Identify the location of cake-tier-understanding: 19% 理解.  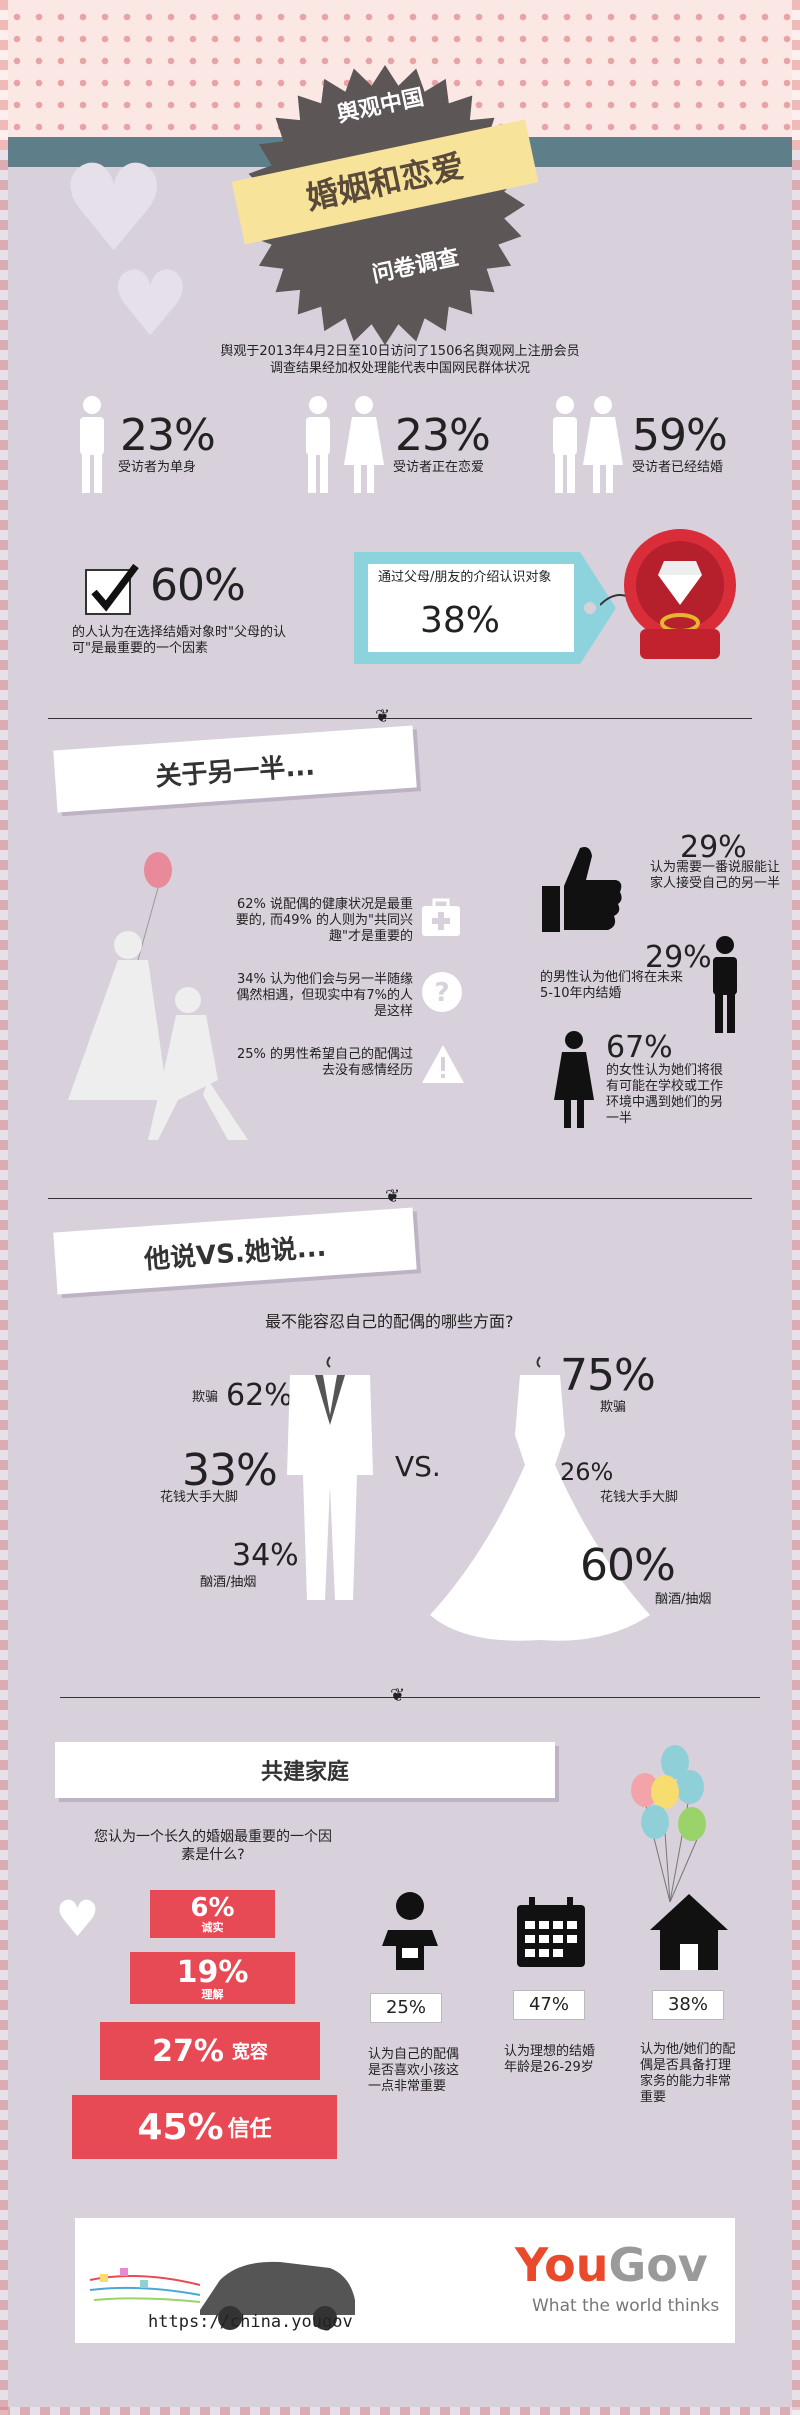
(212, 1978).